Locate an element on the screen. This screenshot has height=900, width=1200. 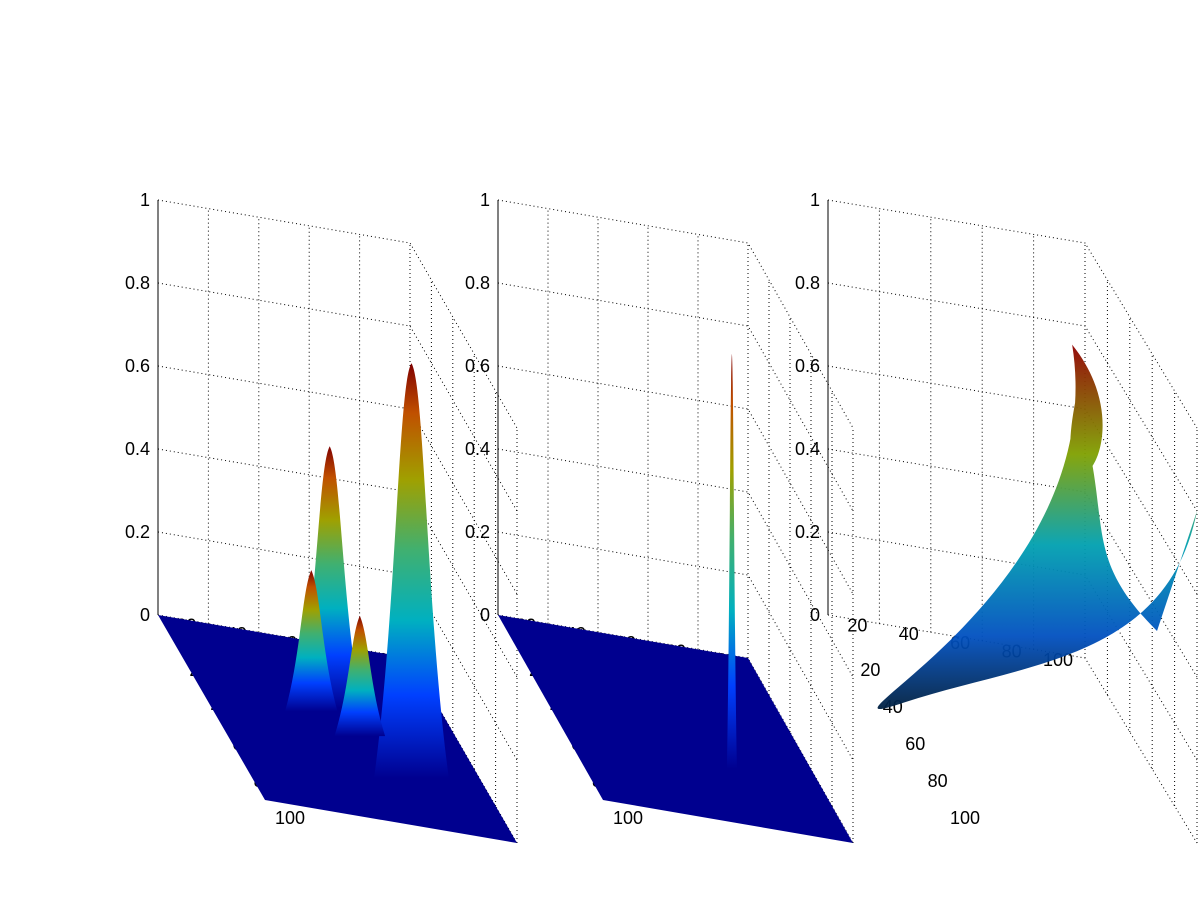
surface-mesh is located at coordinates (1037, 527).